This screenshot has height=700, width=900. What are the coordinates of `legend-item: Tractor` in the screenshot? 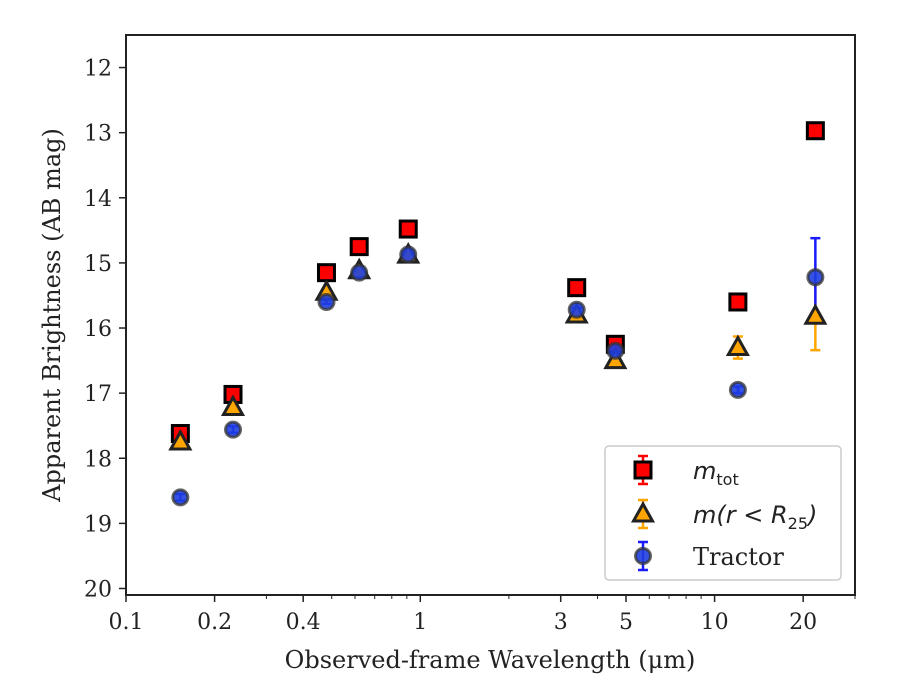 It's located at (709, 556).